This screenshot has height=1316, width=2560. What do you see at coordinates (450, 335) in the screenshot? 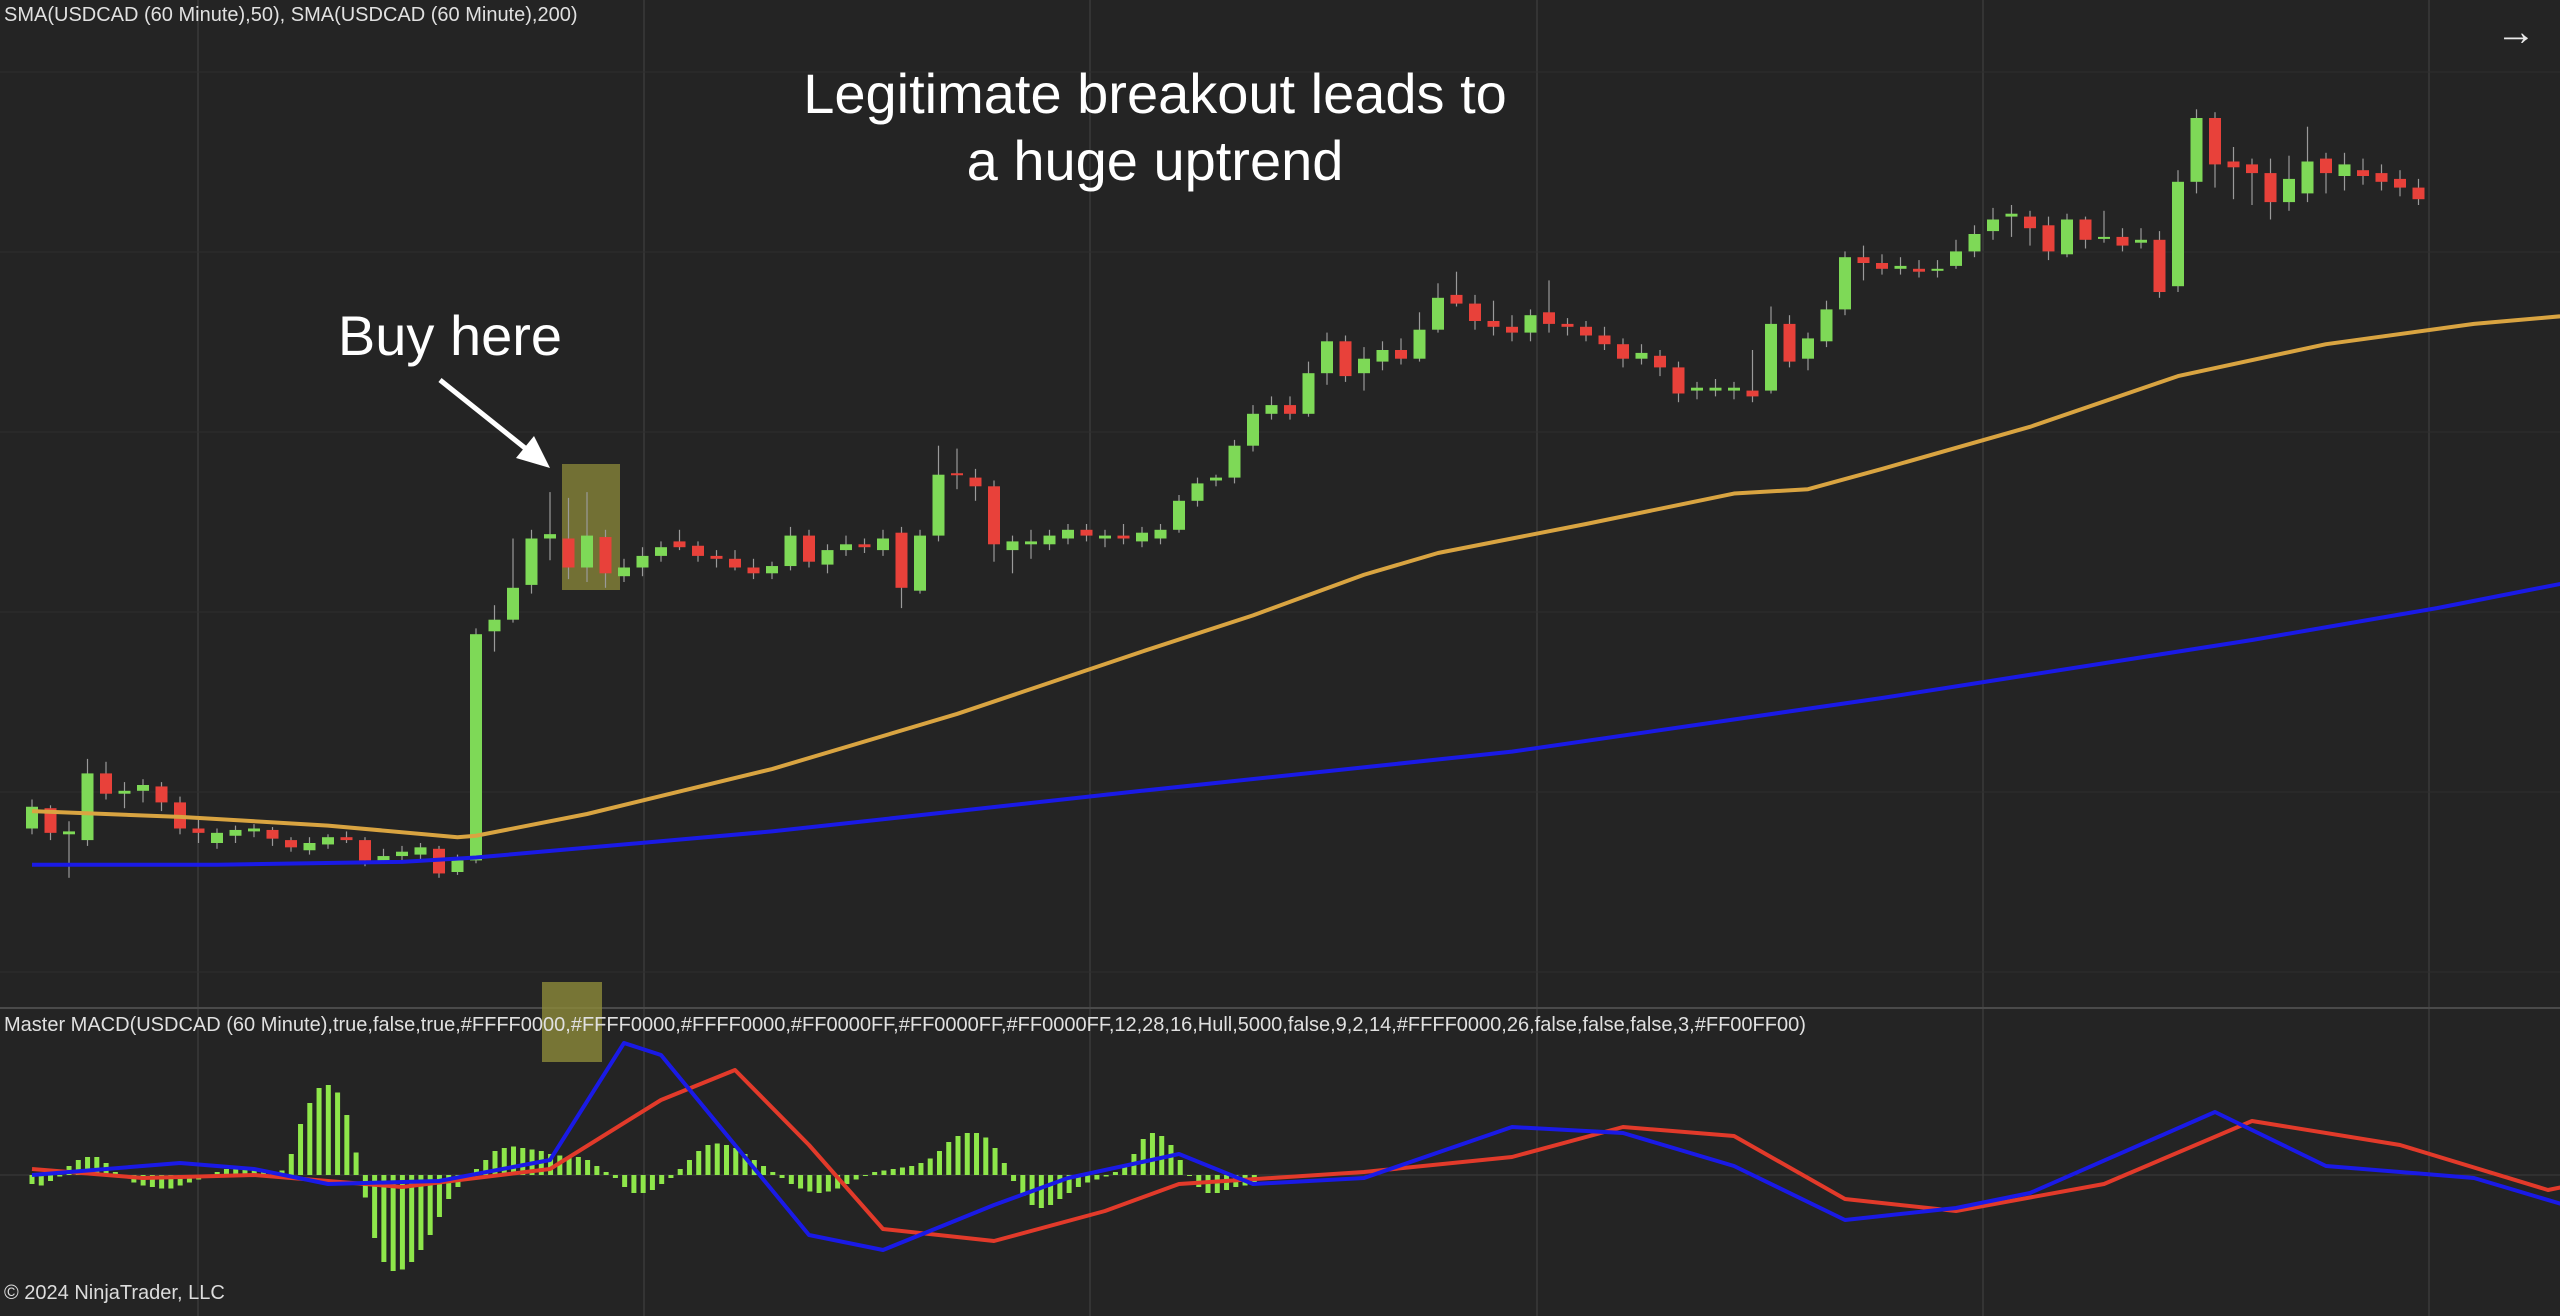
I see `annotation-buy: Buy here` at bounding box center [450, 335].